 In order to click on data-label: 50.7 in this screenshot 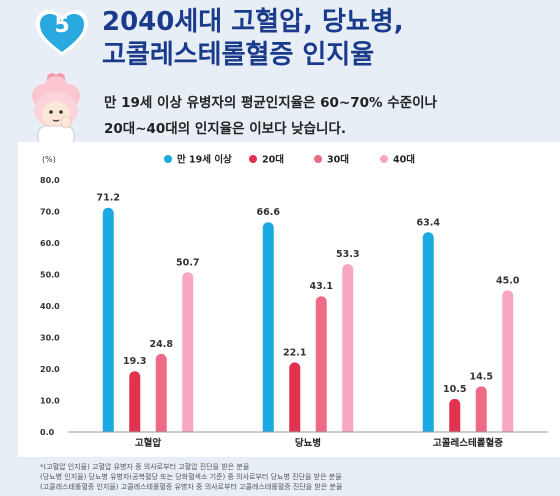, I will do `click(187, 262)`.